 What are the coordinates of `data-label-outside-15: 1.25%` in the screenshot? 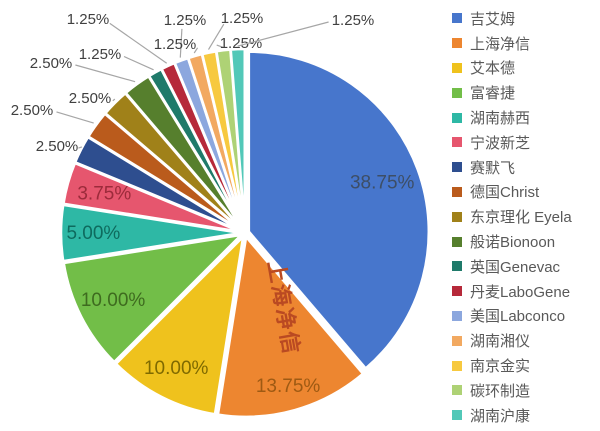 It's located at (241, 43).